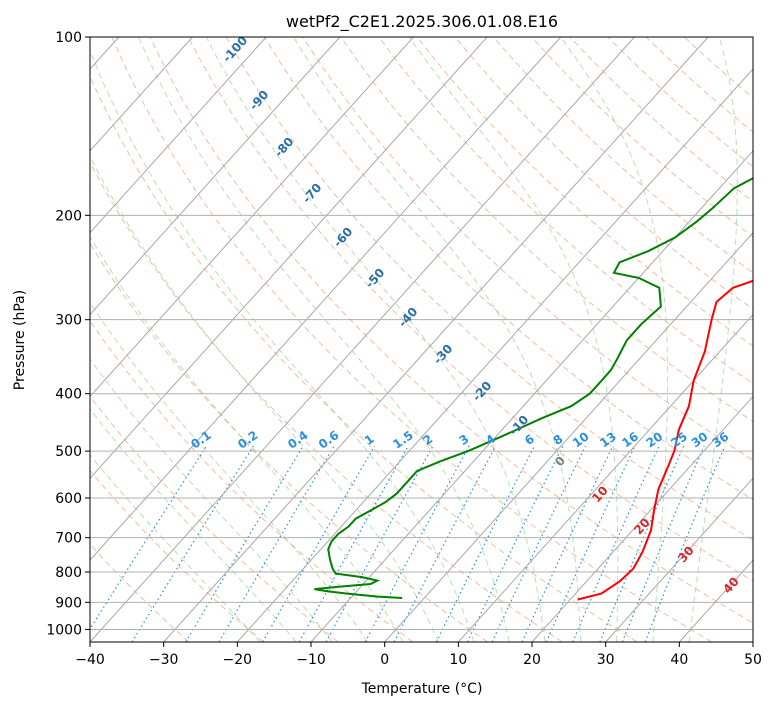 The width and height of the screenshot is (775, 708). Describe the element at coordinates (606, 660) in the screenshot. I see `x-tick-label: 30` at that location.